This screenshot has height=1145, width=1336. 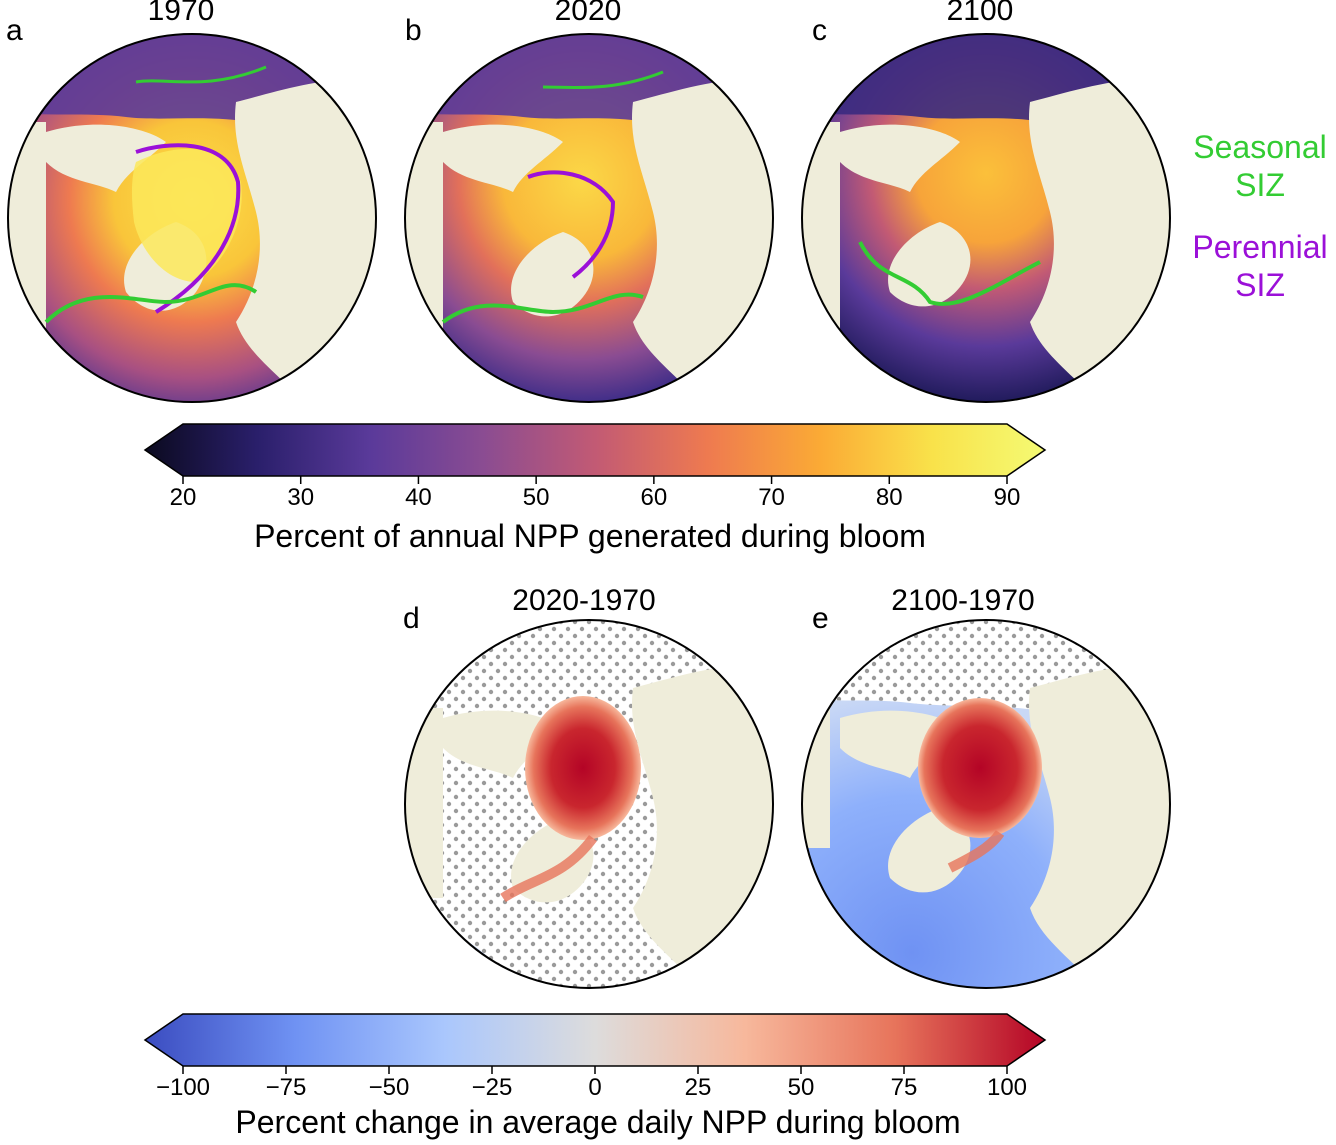 What do you see at coordinates (654, 497) in the screenshot?
I see `colorbar-top-tick-label: 60` at bounding box center [654, 497].